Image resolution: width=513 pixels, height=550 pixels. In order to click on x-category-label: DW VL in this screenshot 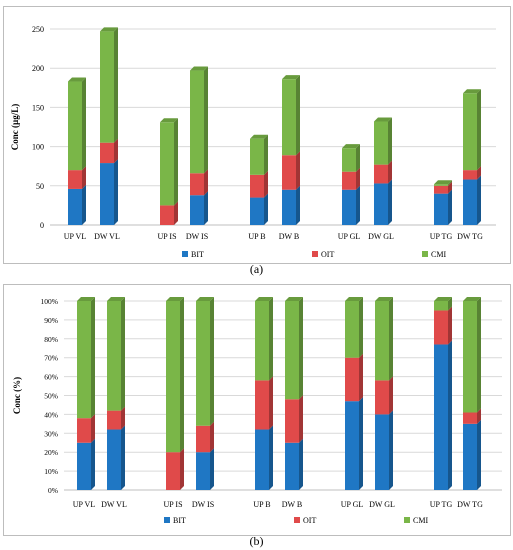, I will do `click(114, 504)`.